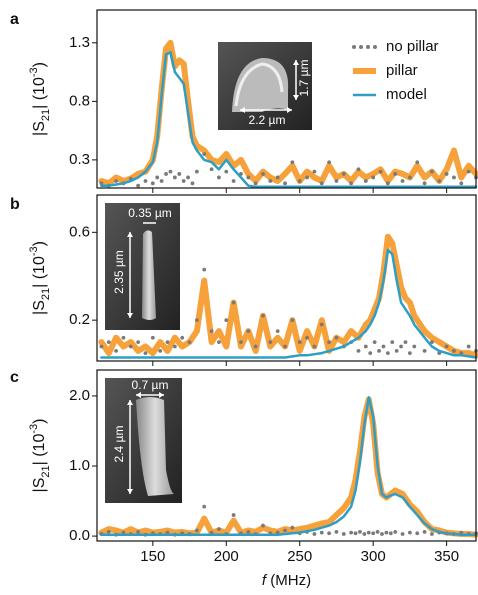  I want to click on x-tick-label: 250, so click(299, 556).